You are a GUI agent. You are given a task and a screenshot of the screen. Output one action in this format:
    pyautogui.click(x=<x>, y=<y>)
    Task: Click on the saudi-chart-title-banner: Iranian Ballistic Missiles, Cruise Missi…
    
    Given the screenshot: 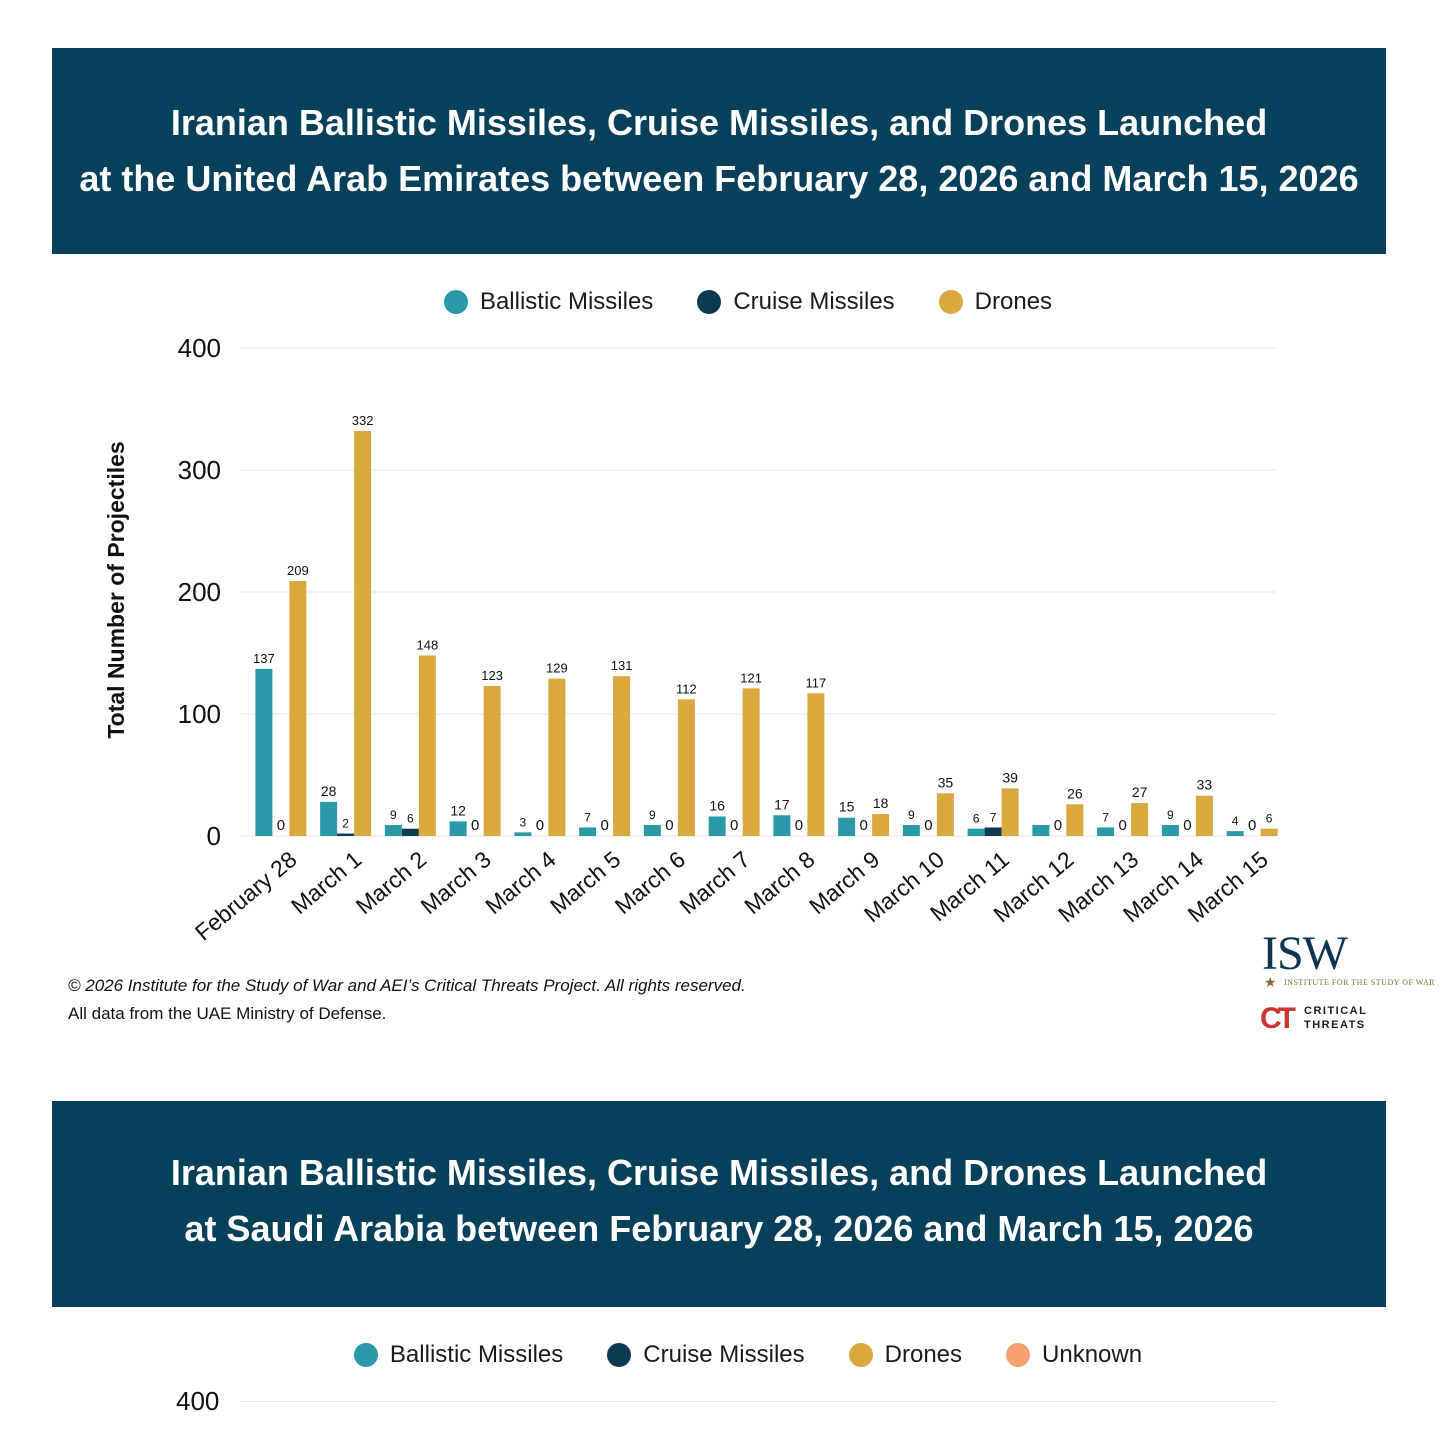 What is the action you would take?
    pyautogui.click(x=719, y=1204)
    